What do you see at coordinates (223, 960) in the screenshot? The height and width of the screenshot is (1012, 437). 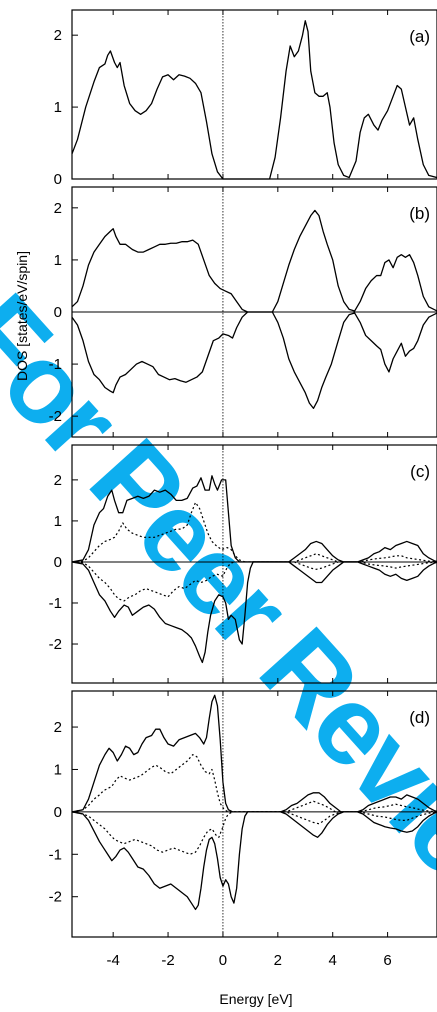 I see `x-tick-label: 0` at bounding box center [223, 960].